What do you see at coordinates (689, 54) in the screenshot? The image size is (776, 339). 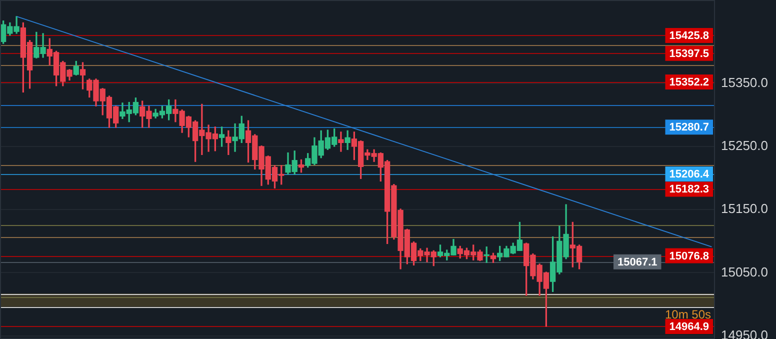 I see `ref-line-label: 15397.5` at bounding box center [689, 54].